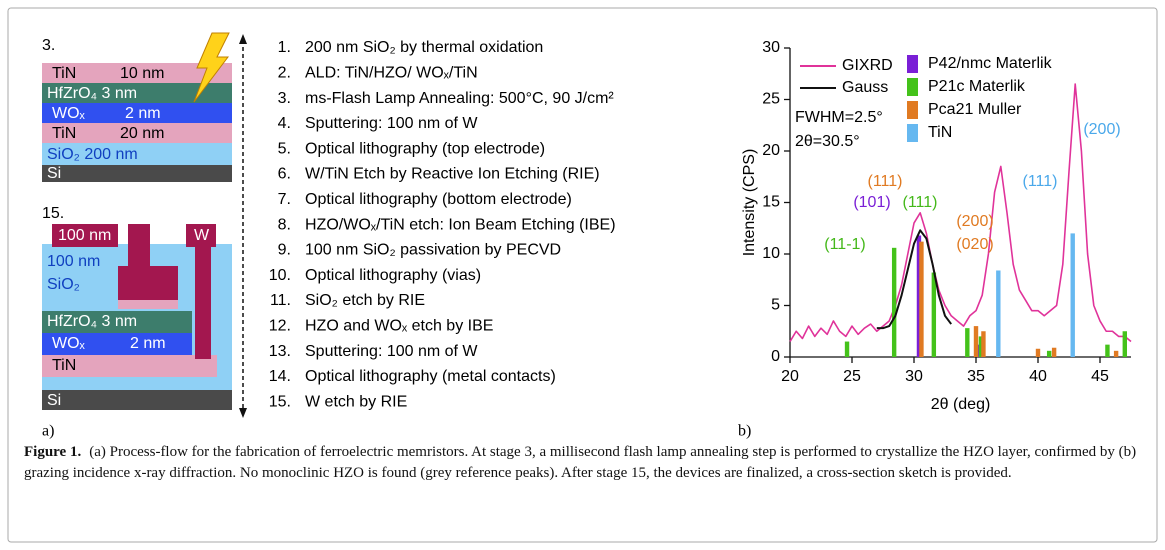 Image resolution: width=1165 pixels, height=550 pixels. I want to click on layer-label: 20 nm, so click(142, 133).